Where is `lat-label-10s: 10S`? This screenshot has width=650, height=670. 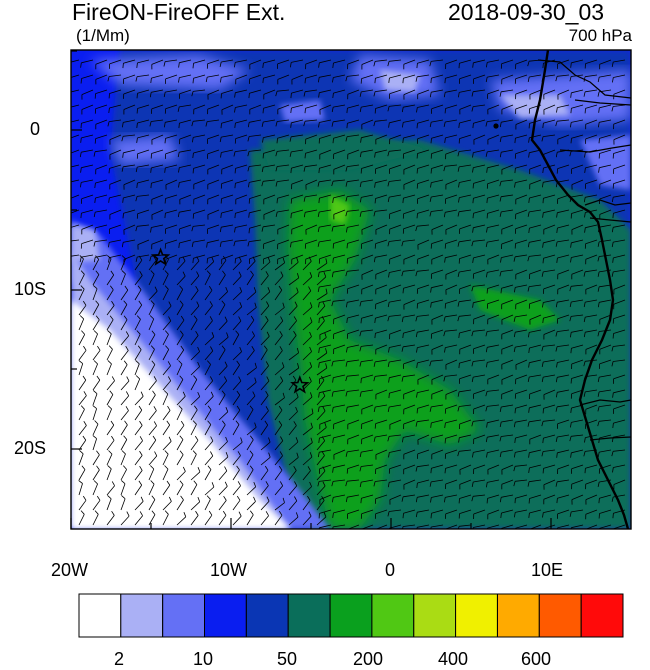 lat-label-10s: 10S is located at coordinates (30, 289).